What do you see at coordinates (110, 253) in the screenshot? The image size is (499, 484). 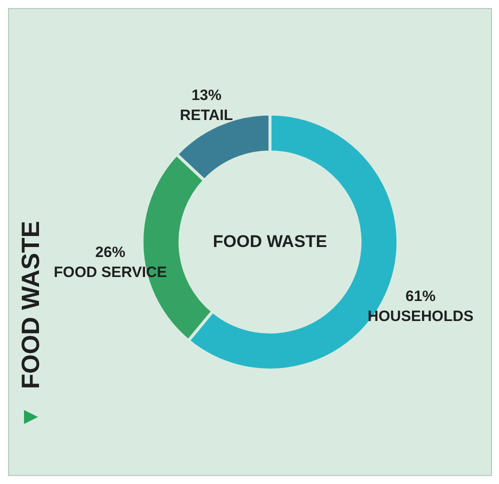 I see `data-label: 26%` at bounding box center [110, 253].